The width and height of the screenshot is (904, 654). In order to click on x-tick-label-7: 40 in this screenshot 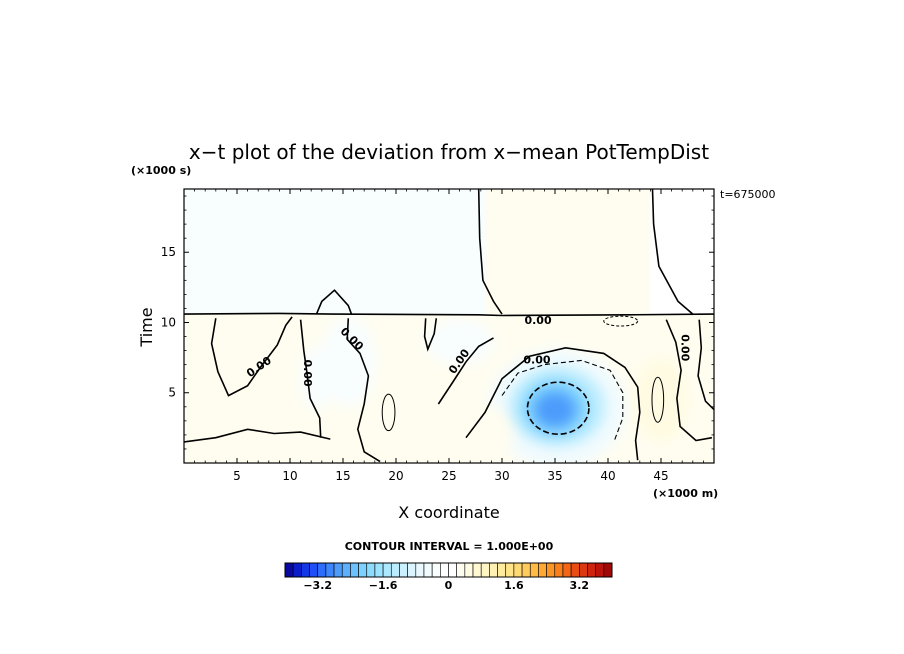, I will do `click(607, 476)`.